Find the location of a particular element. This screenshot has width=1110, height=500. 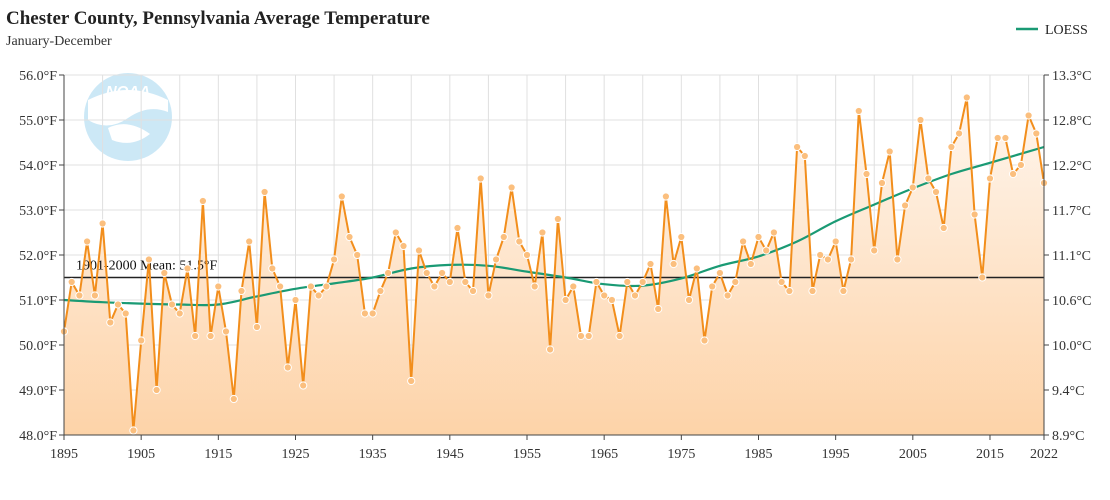

y-tick-label: 52.0°F is located at coordinates (38, 256).